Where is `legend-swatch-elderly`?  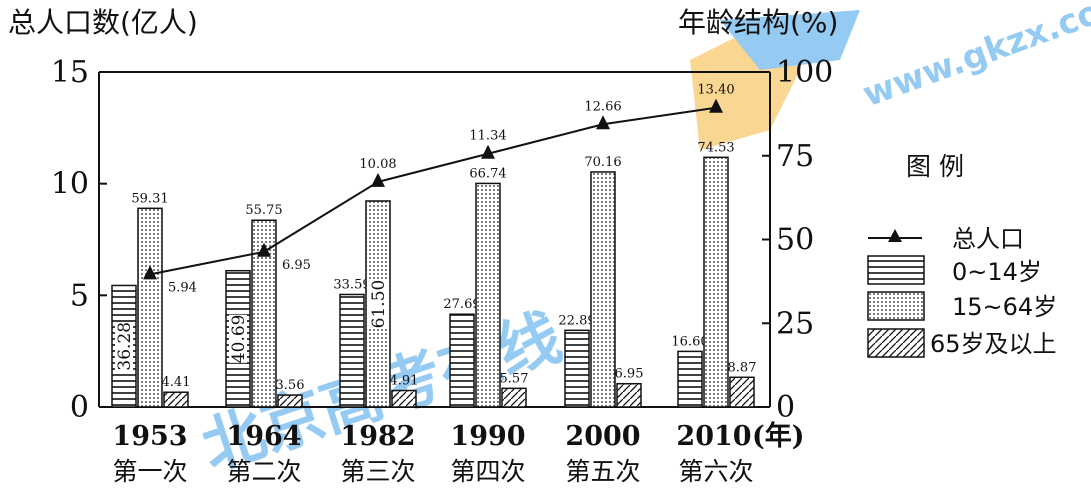 legend-swatch-elderly is located at coordinates (896, 343).